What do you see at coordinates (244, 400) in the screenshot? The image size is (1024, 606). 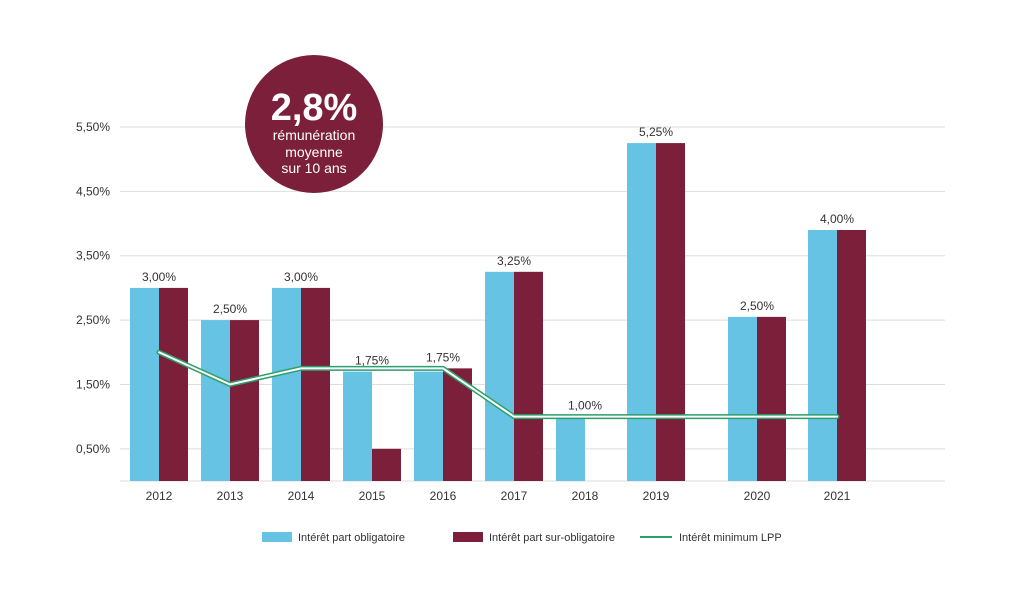 I see `bar-surobligatoire-2013` at bounding box center [244, 400].